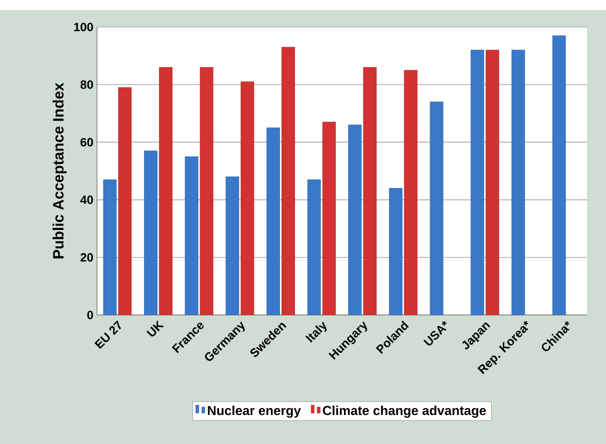 The image size is (606, 444). Describe the element at coordinates (86, 200) in the screenshot. I see `y-tick-label: 40` at that location.